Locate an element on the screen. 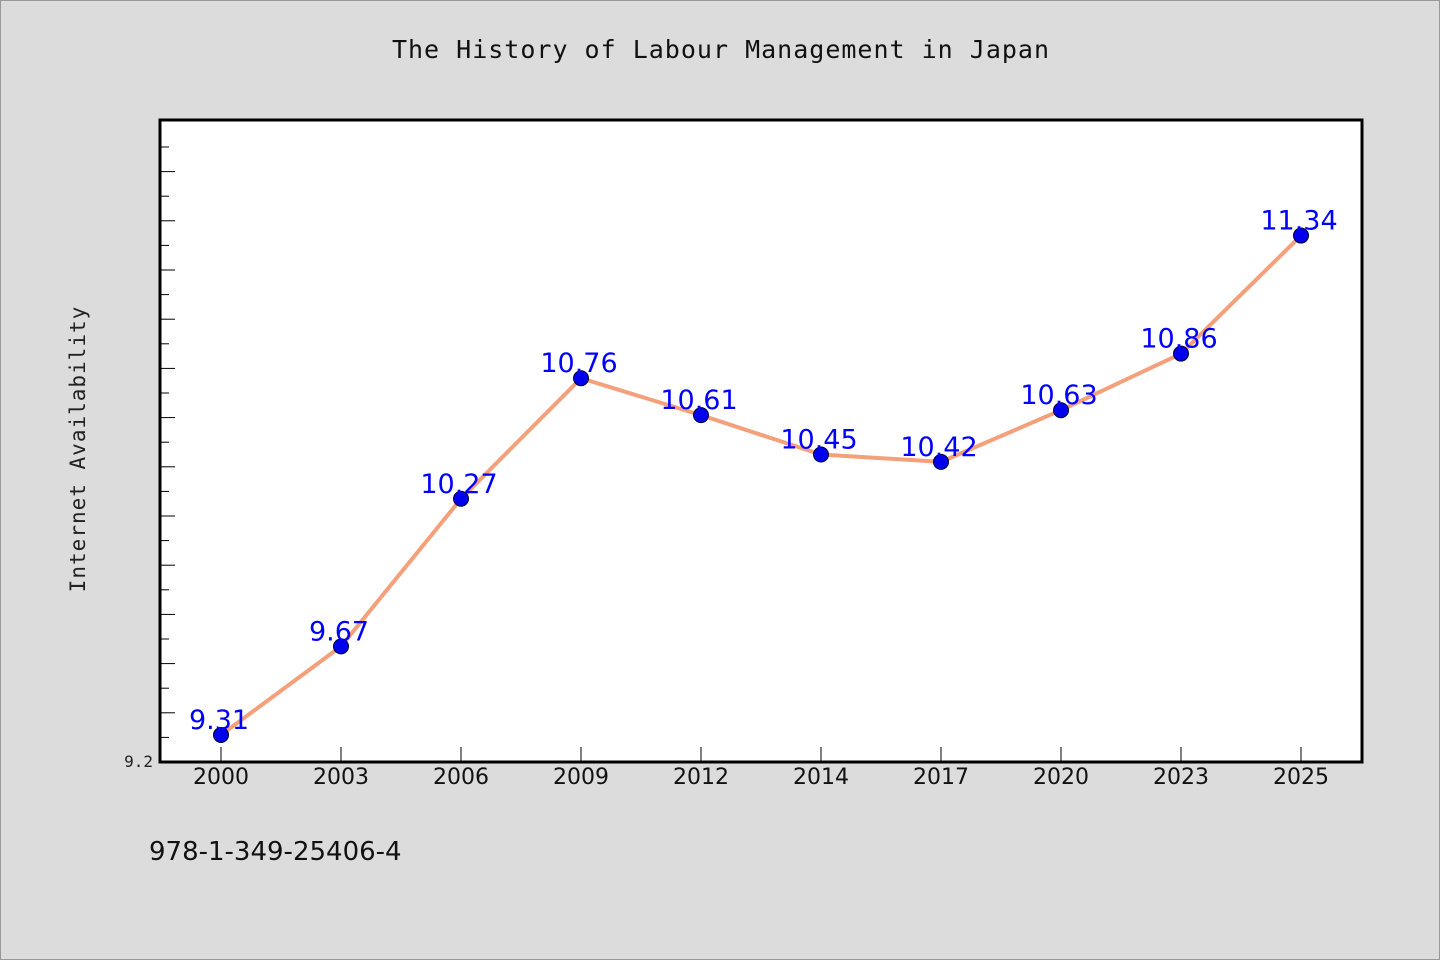 This screenshot has height=961, width=1440. y-axis-label: Internet Availability is located at coordinates (78, 449).